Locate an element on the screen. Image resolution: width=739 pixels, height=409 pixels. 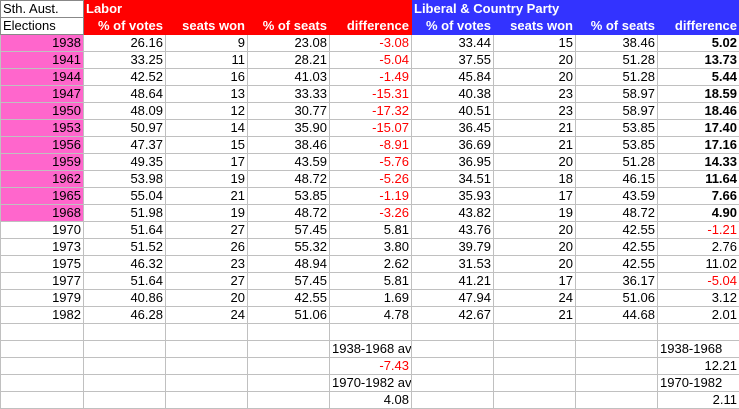
lcp-header: Liberal & Country Party is located at coordinates (574, 9).